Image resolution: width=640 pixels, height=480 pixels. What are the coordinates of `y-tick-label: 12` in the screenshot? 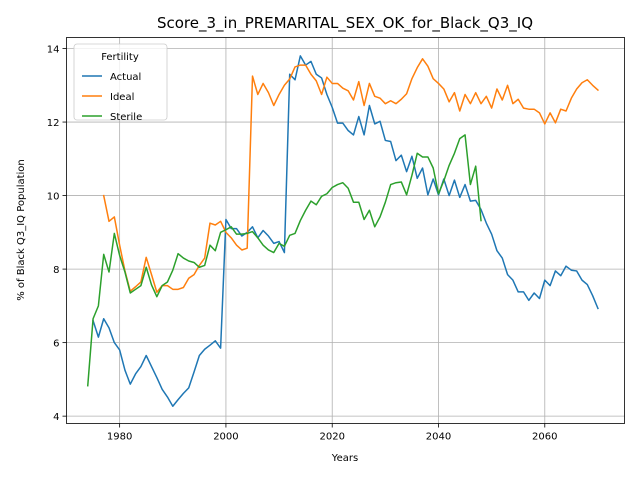 It's located at (53, 123).